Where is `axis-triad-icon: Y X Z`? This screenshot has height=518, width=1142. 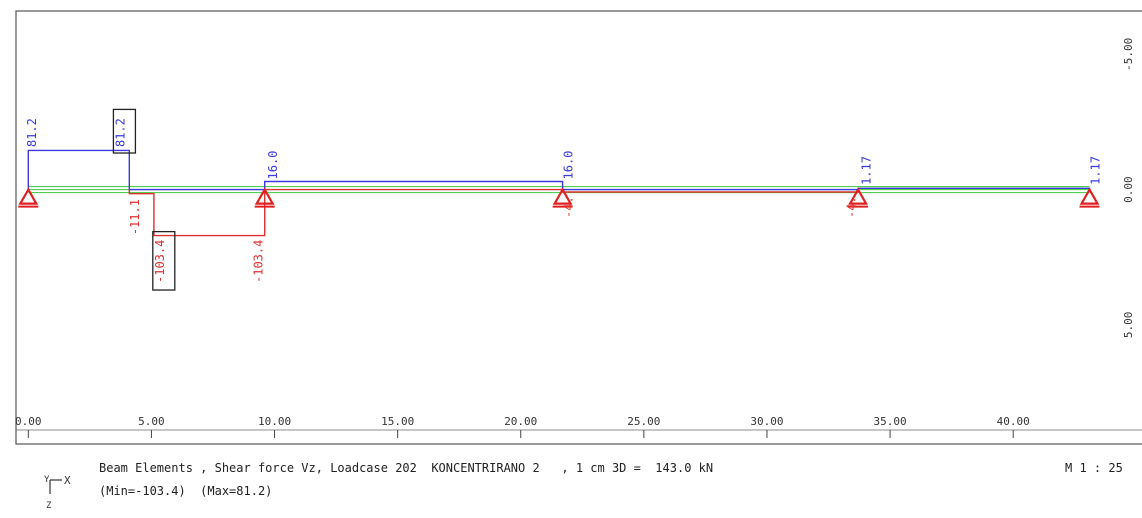 axis-triad-icon: Y X Z is located at coordinates (57, 492).